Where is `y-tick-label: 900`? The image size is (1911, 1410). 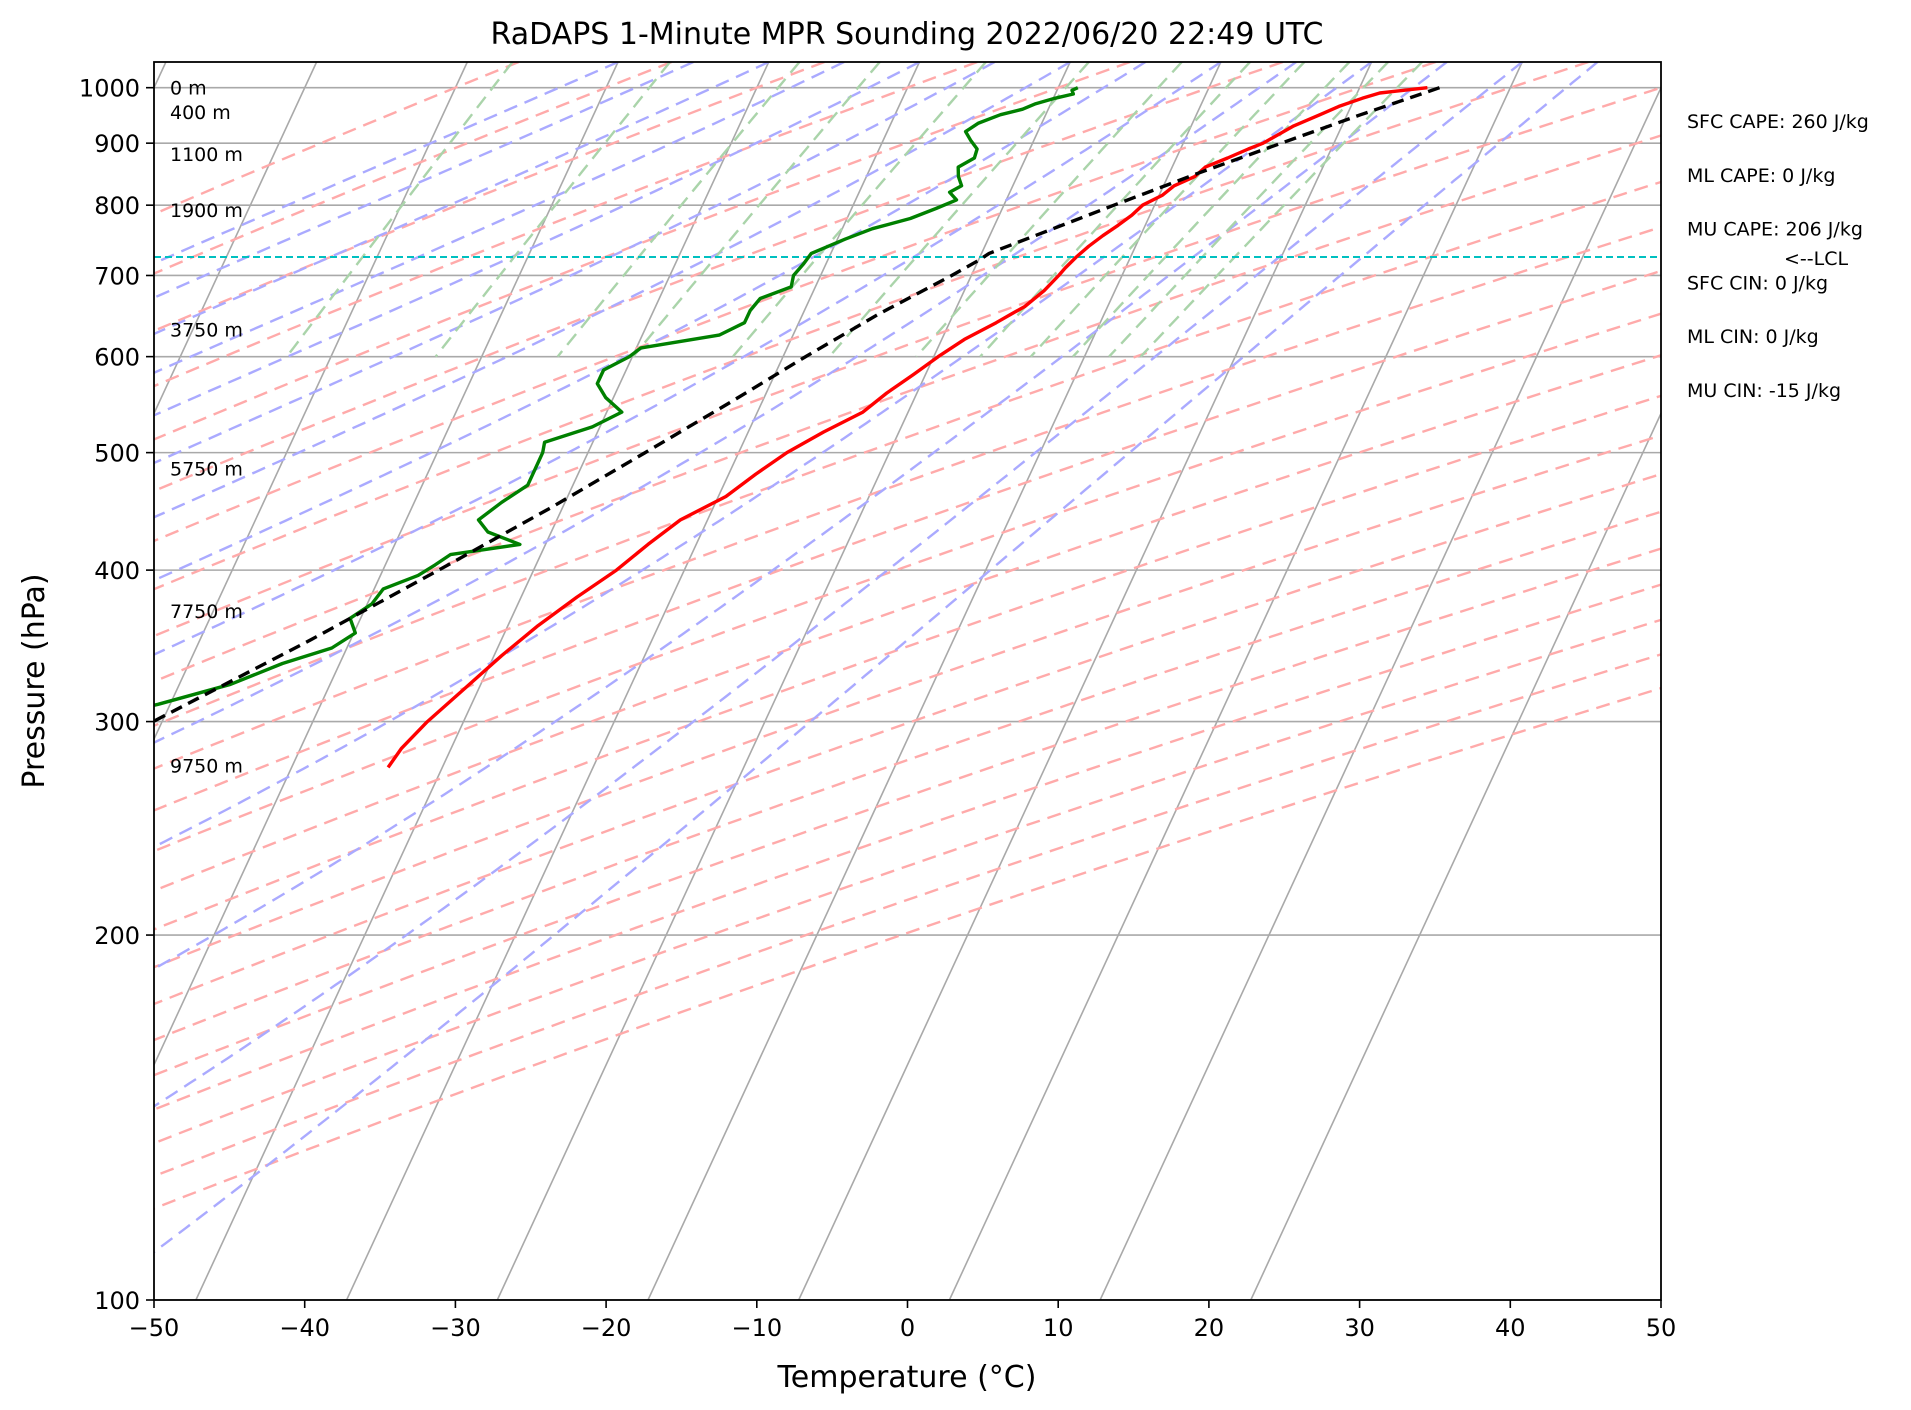 y-tick-label: 900 is located at coordinates (117, 144).